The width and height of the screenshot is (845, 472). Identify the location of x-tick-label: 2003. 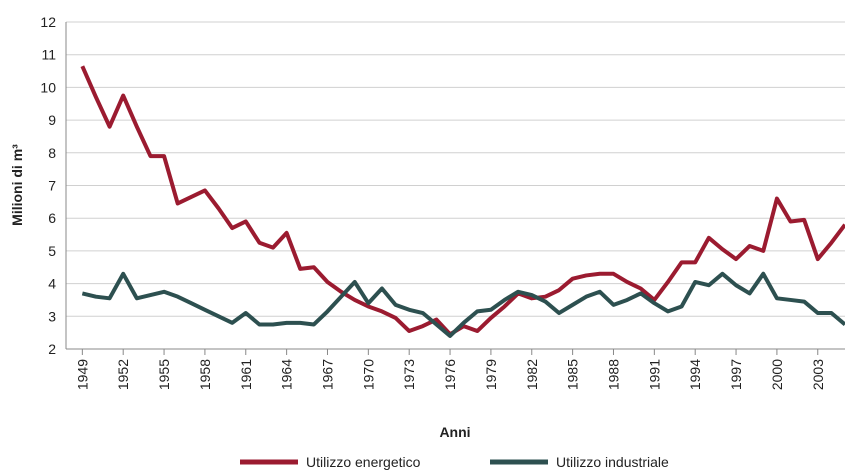
(818, 374).